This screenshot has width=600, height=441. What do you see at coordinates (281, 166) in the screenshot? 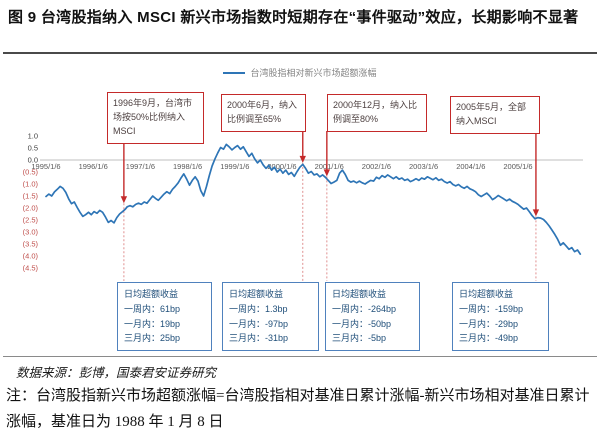
I see `x-tick-label: 2000/1/6` at bounding box center [281, 166].